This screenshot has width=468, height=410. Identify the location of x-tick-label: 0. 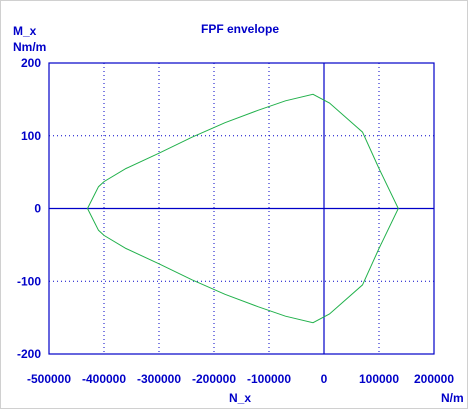
(324, 379).